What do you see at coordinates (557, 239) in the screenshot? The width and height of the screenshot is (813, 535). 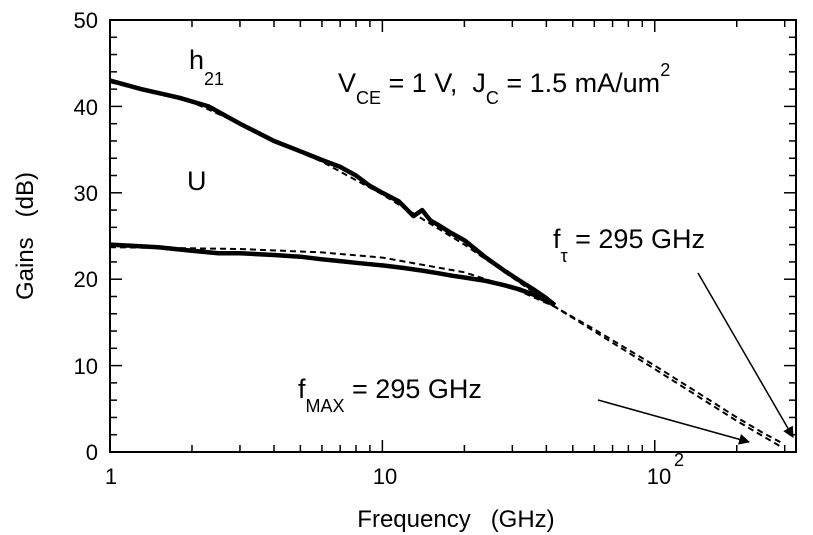 I see `ft-main: f` at bounding box center [557, 239].